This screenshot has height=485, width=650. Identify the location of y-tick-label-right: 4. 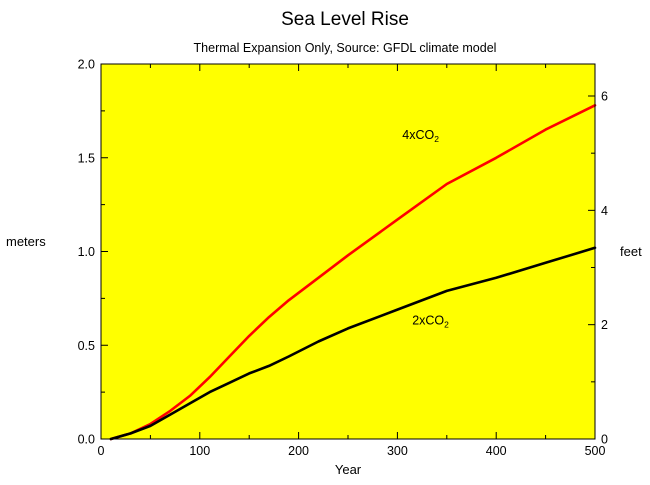
(604, 211).